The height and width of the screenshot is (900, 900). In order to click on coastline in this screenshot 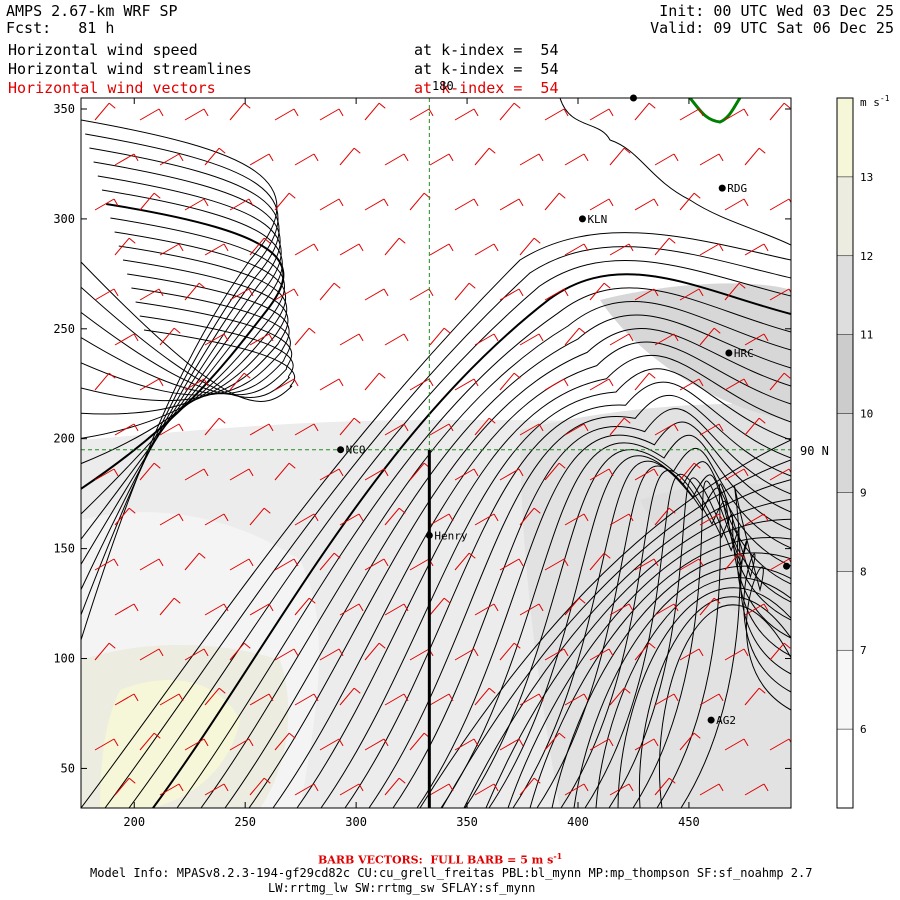, I will do `click(675, 172)`.